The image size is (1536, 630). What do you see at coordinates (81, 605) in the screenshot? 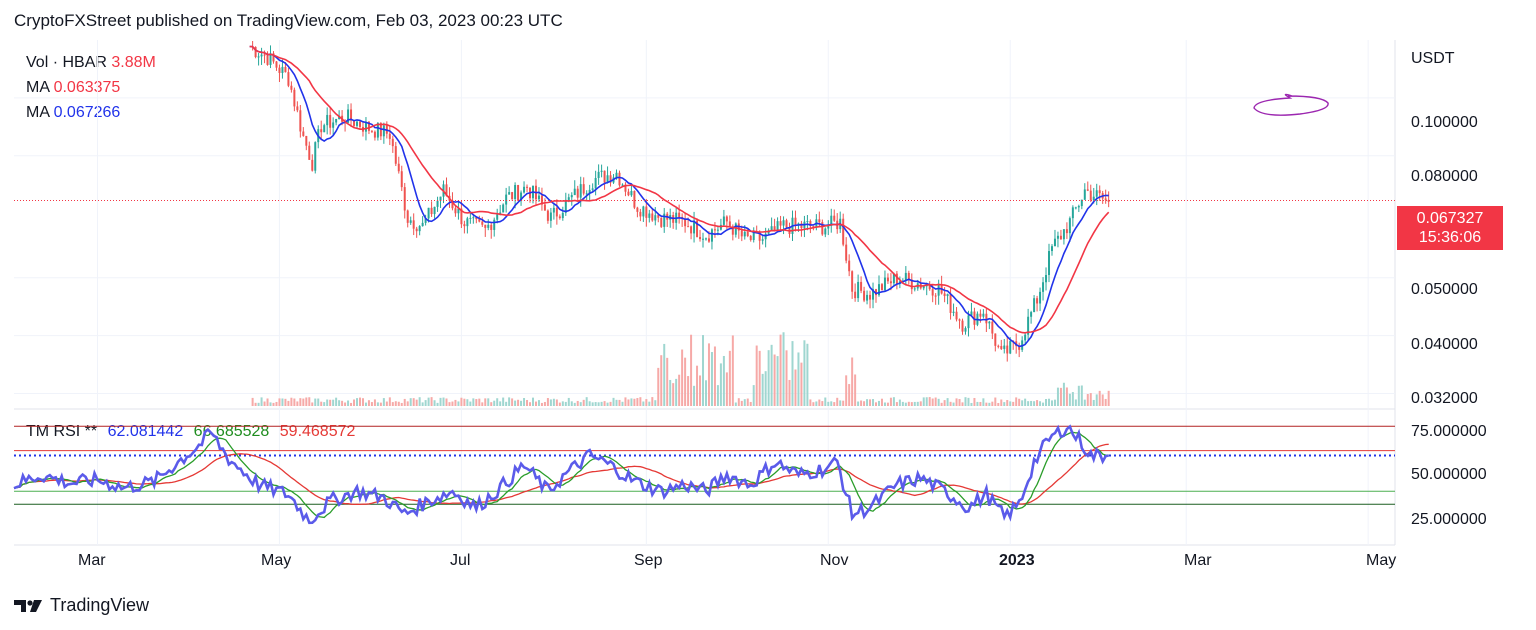
I see `tradingview-logo: TradingView` at bounding box center [81, 605].